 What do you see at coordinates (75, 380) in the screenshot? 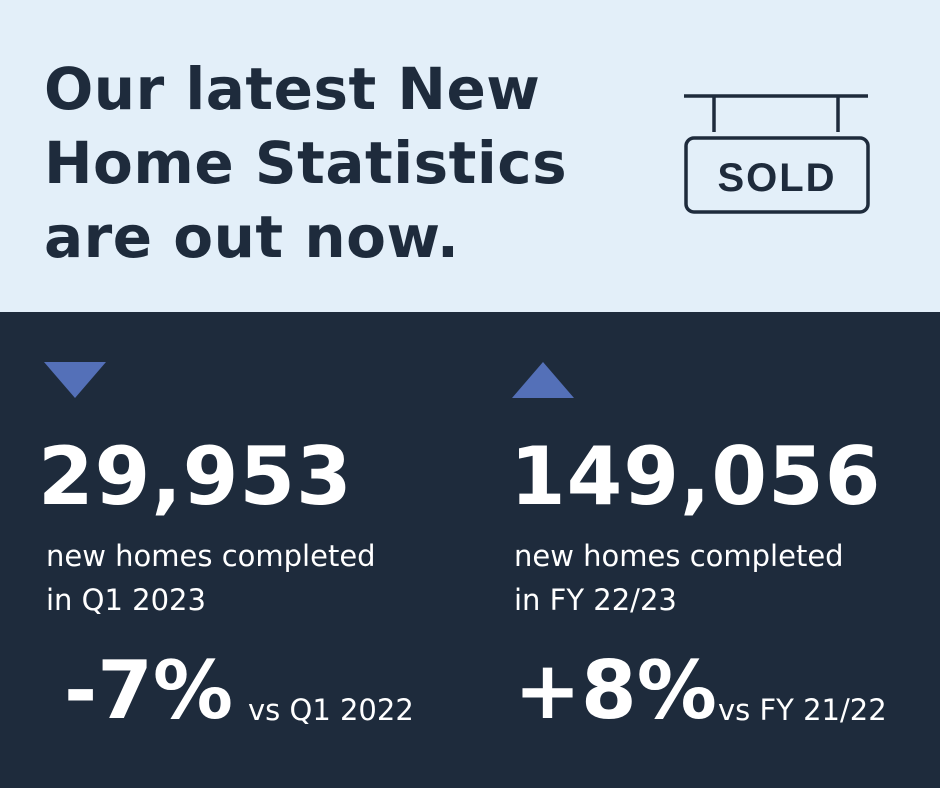
I see `down-triangle-icon` at bounding box center [75, 380].